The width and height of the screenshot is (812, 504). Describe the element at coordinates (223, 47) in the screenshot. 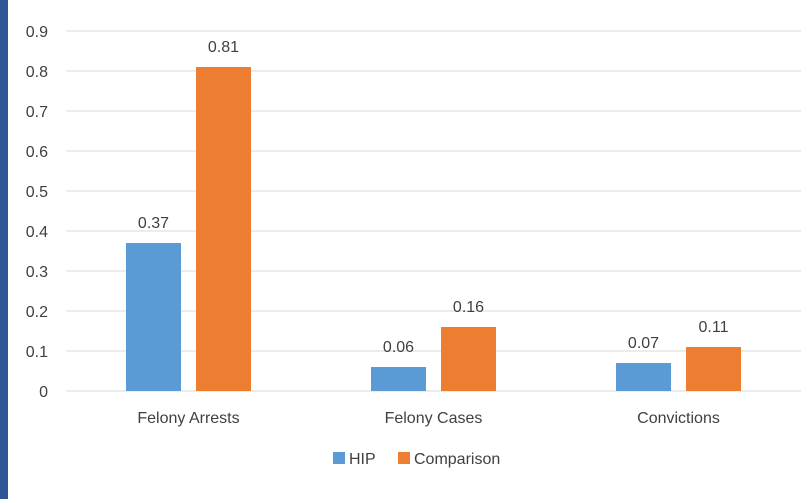

I see `data-label: 0.81` at that location.